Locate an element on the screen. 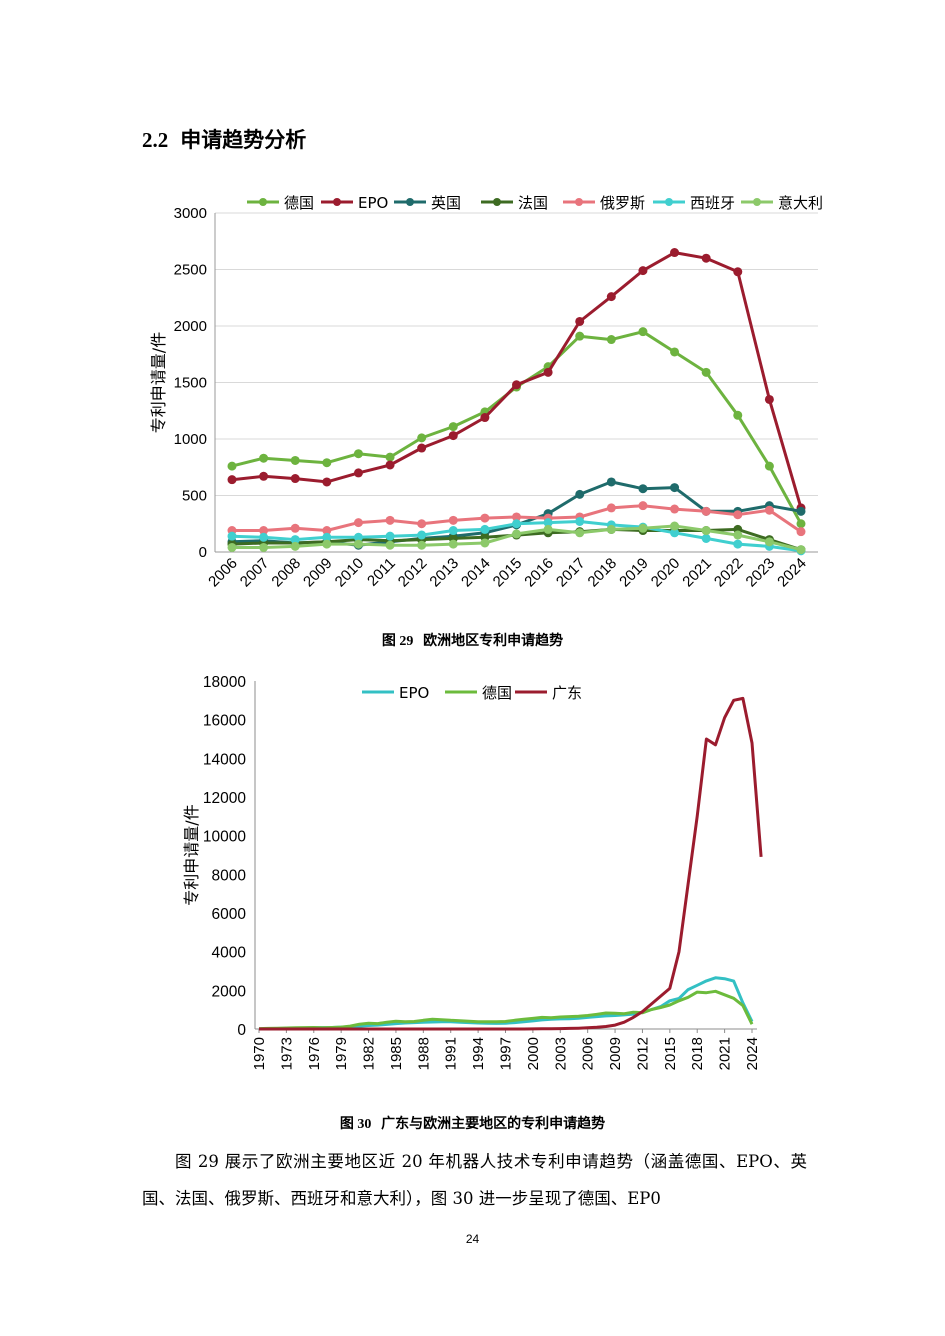 The height and width of the screenshot is (1336, 945). y-tick-label: 3000 is located at coordinates (190, 213).